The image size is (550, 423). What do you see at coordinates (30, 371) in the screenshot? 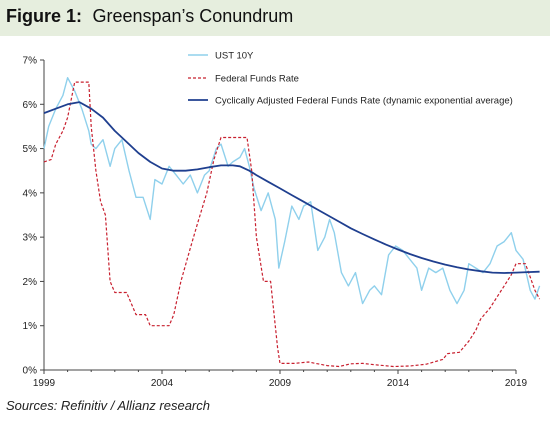
I see `y-tick-label: 0%` at bounding box center [30, 371].